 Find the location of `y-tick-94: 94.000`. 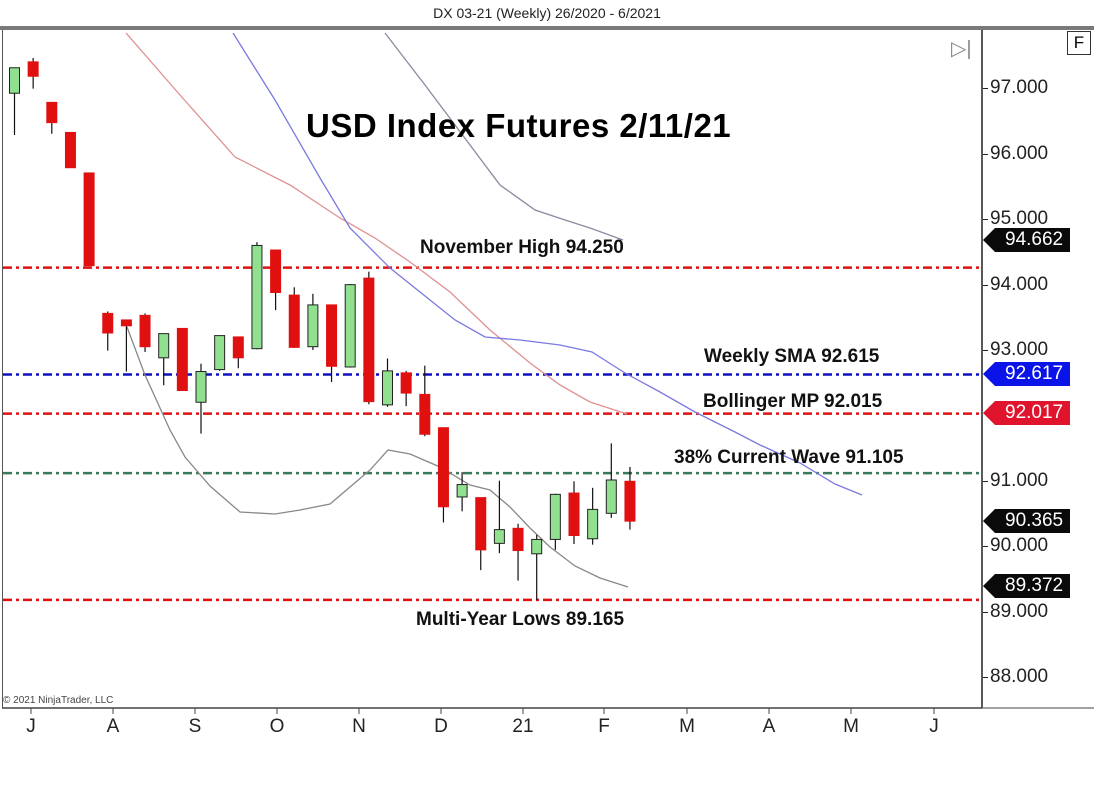

y-tick-94: 94.000 is located at coordinates (1015, 284).